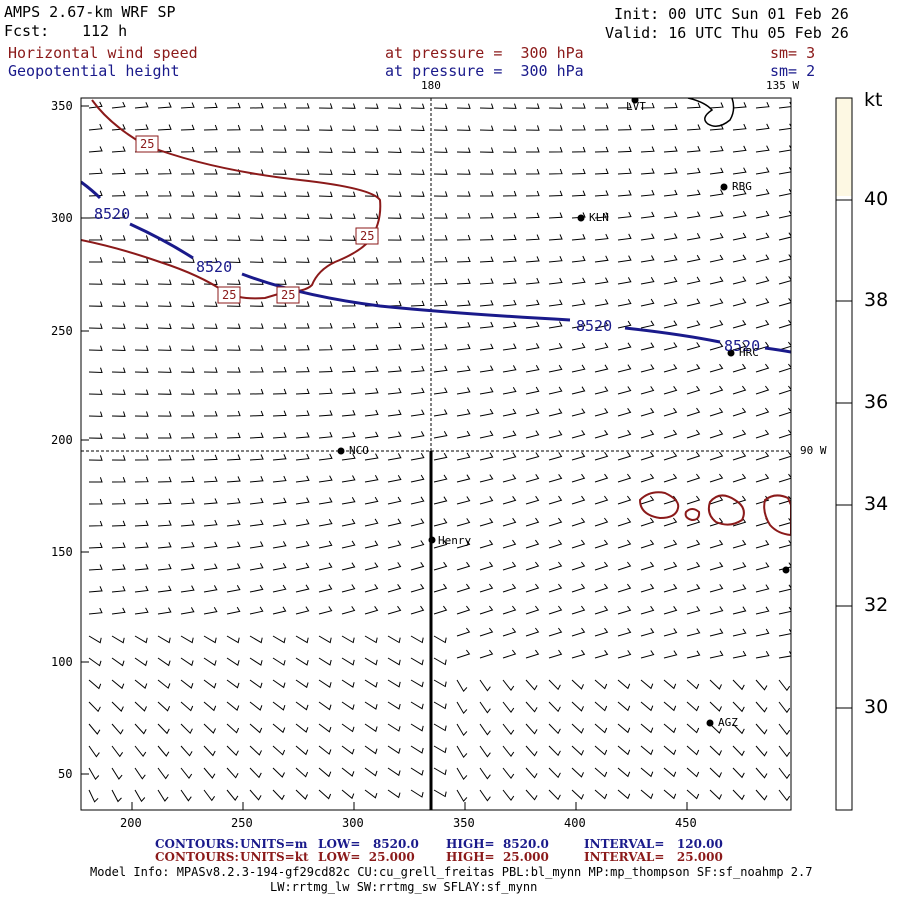 The width and height of the screenshot is (900, 900). What do you see at coordinates (62, 552) in the screenshot?
I see `y-tick-label: 150` at bounding box center [62, 552].